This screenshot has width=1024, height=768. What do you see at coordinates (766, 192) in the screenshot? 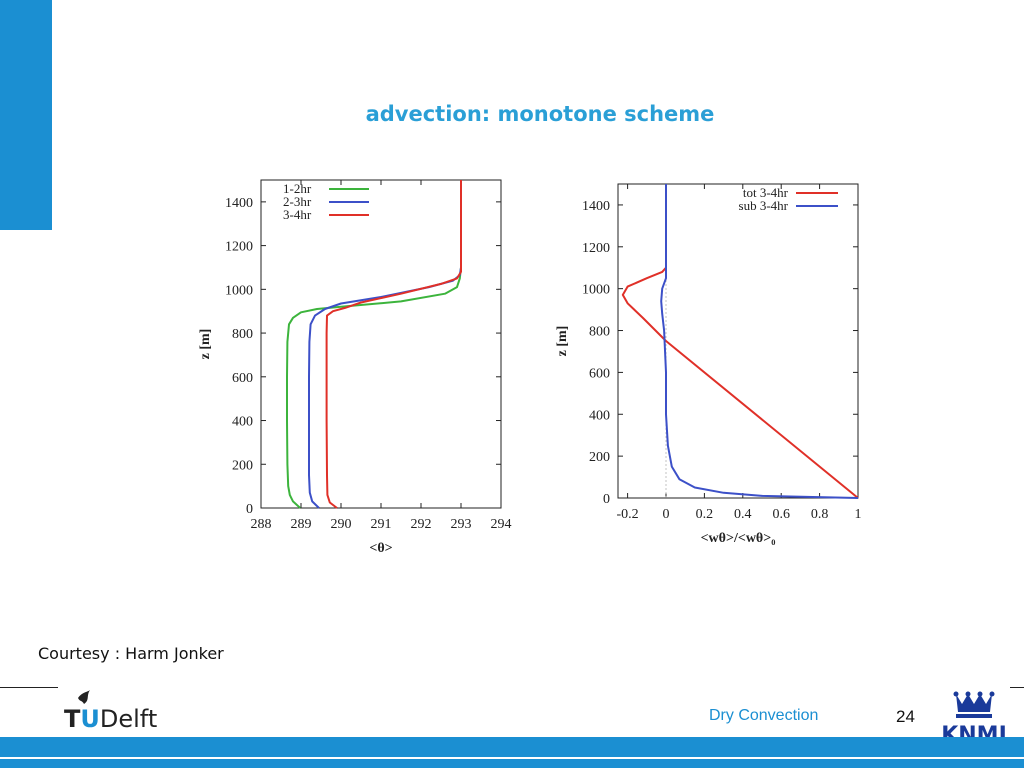
I see `legend-label: tot 3-4hr` at bounding box center [766, 192].